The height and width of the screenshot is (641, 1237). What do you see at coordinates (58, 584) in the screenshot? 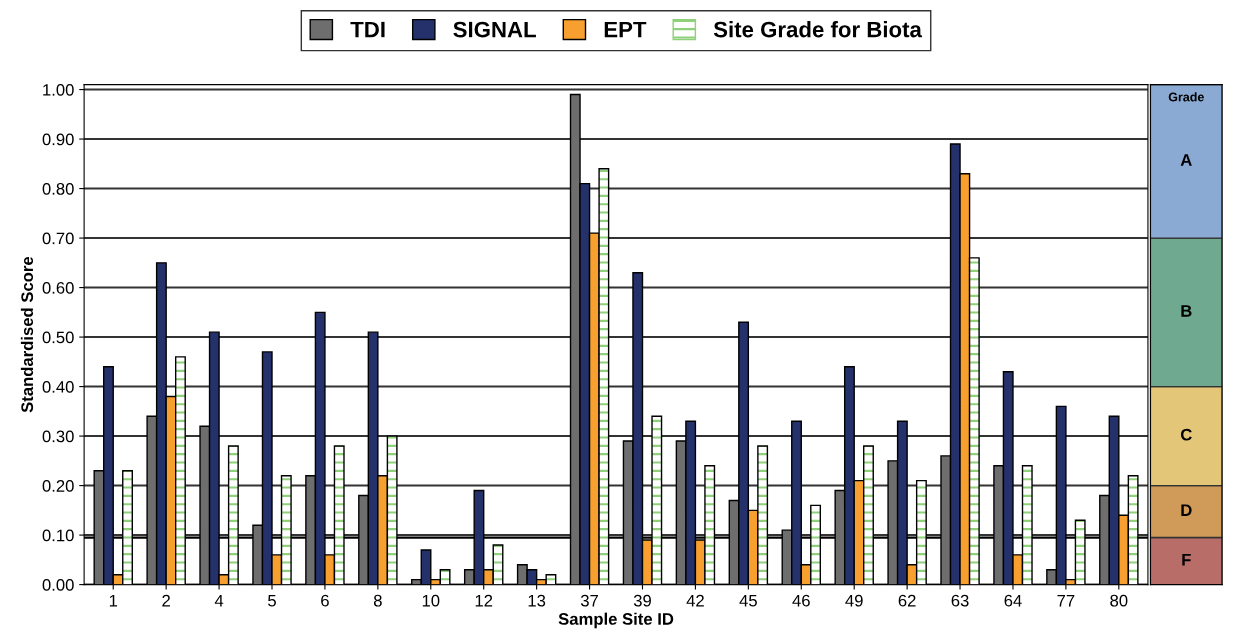
I see `y-tick-label: 0.00` at bounding box center [58, 584].